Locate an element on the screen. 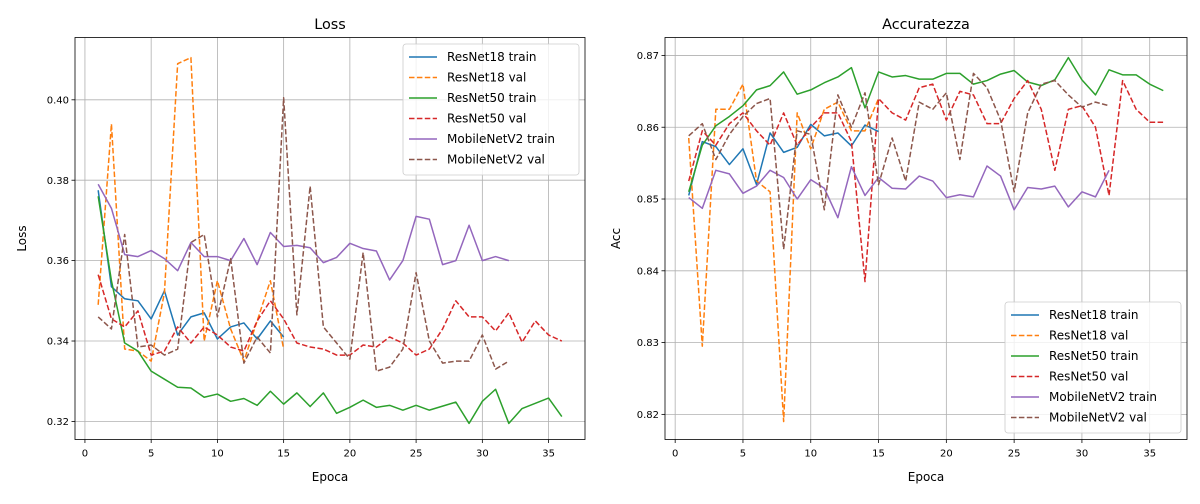 The height and width of the screenshot is (504, 1200). loss-series-resnet50-val is located at coordinates (330, 315).